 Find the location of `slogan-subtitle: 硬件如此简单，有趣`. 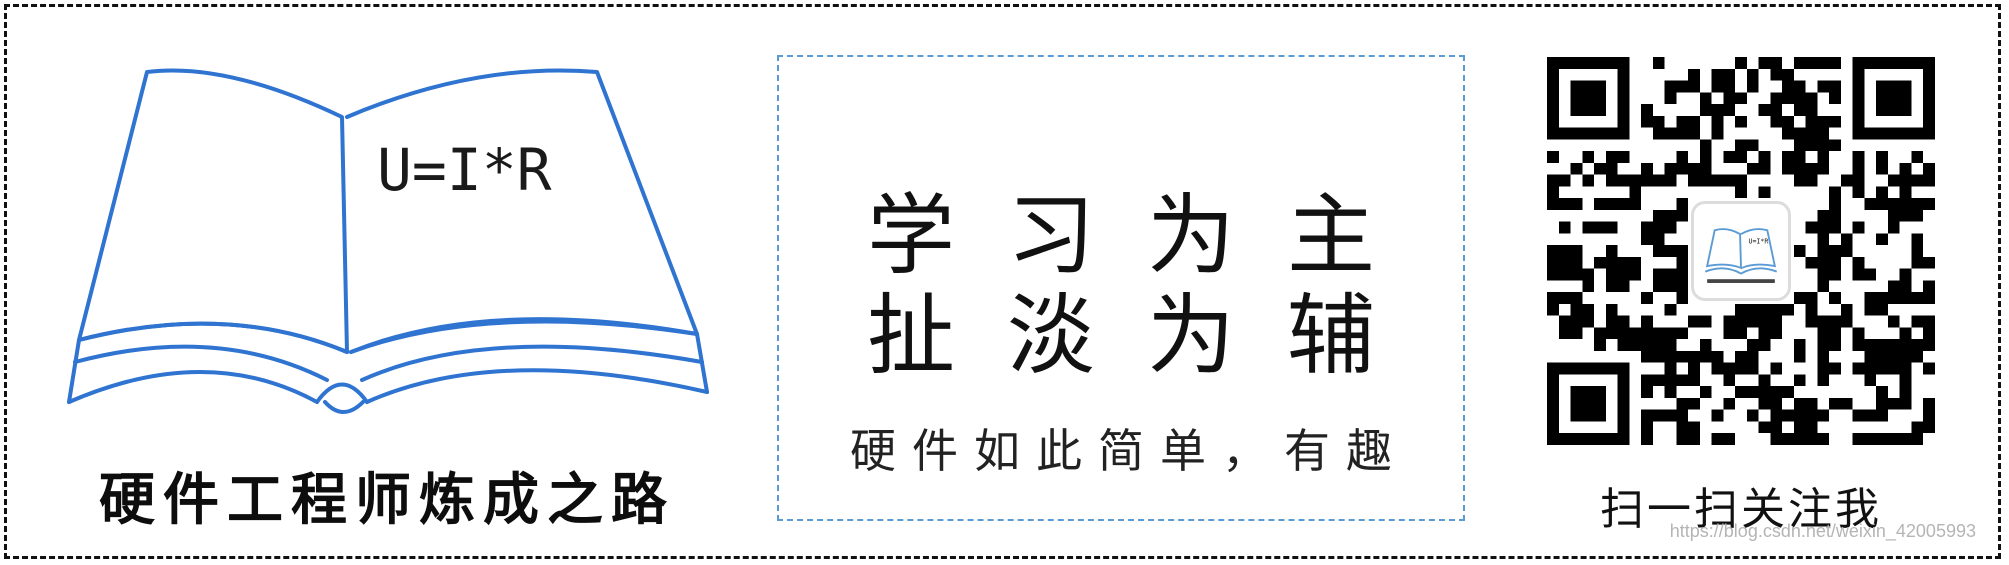

slogan-subtitle: 硬件如此简单，有趣 is located at coordinates (1129, 451).